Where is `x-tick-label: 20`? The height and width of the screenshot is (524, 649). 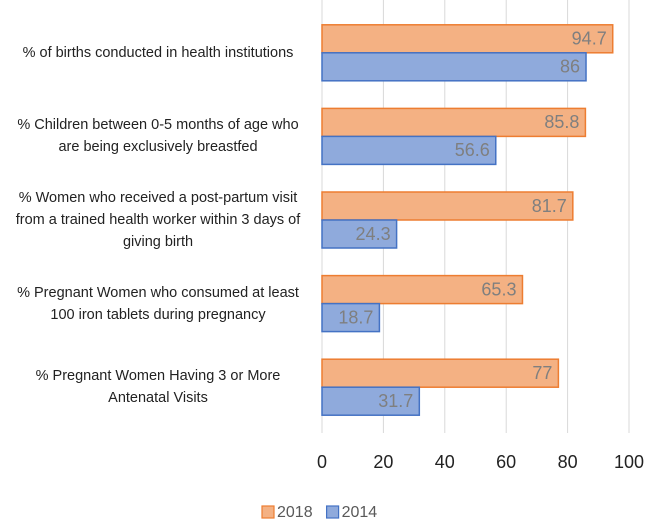 x-tick-label: 20 is located at coordinates (383, 462).